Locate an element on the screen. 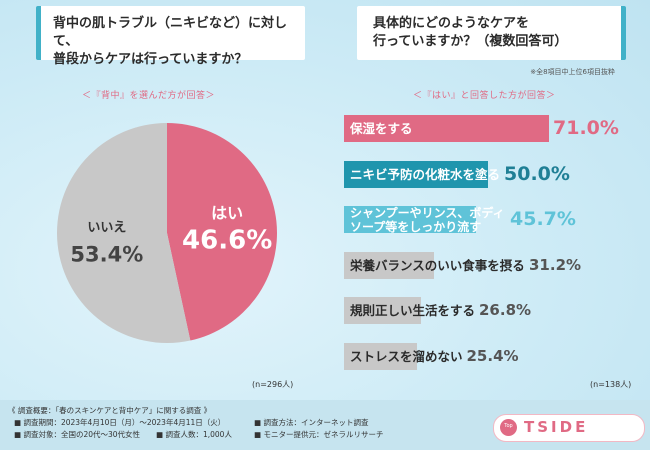  tside-logo: Top TSIDE is located at coordinates (569, 428).